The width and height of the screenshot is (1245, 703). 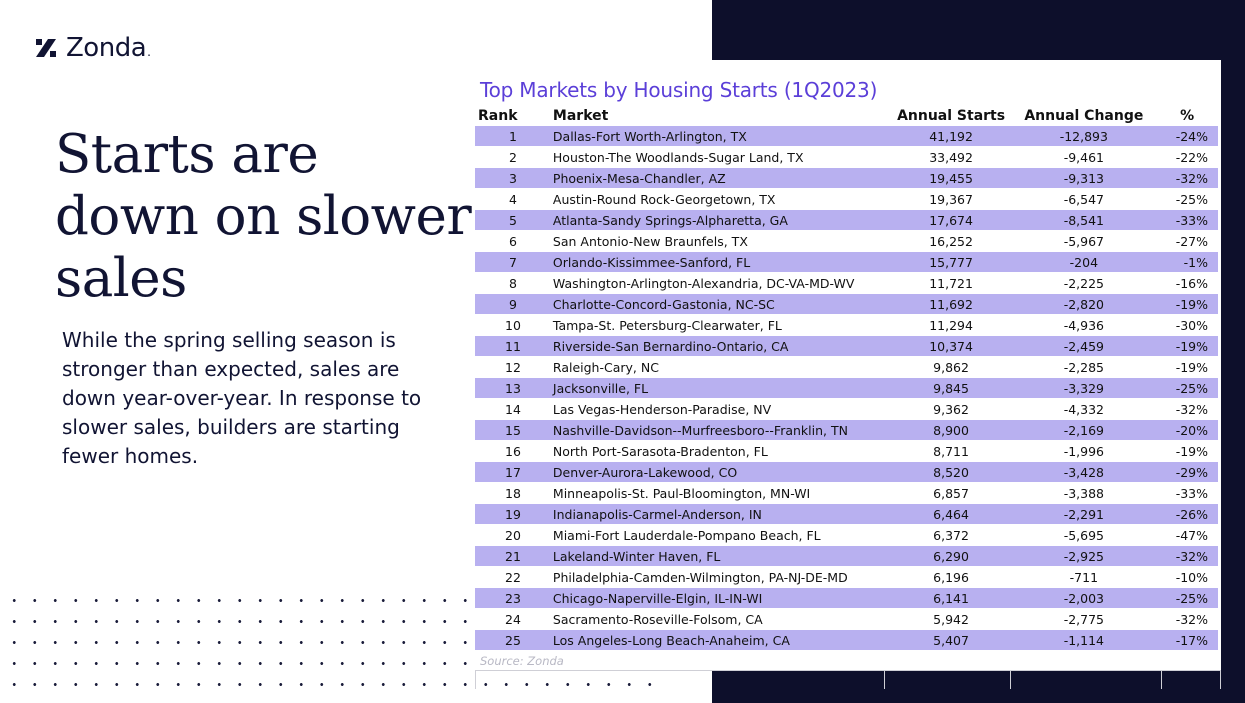 I want to click on cell-annual-starts: 5,942, so click(x=951, y=619).